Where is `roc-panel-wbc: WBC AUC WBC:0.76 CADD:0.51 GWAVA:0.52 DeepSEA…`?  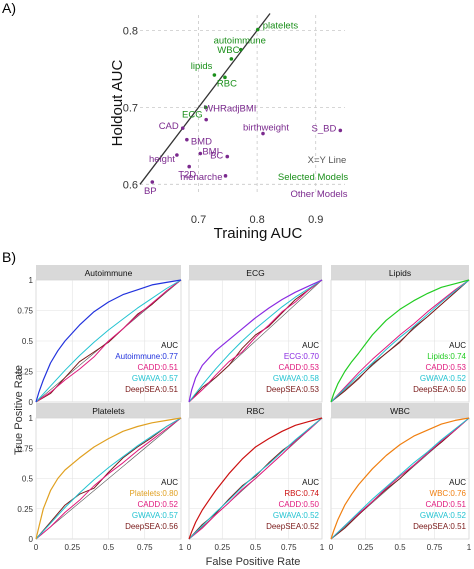 roc-panel-wbc: WBC AUC WBC:0.76 CADD:0.51 GWAVA:0.52 DeepSEA… is located at coordinates (400, 477).